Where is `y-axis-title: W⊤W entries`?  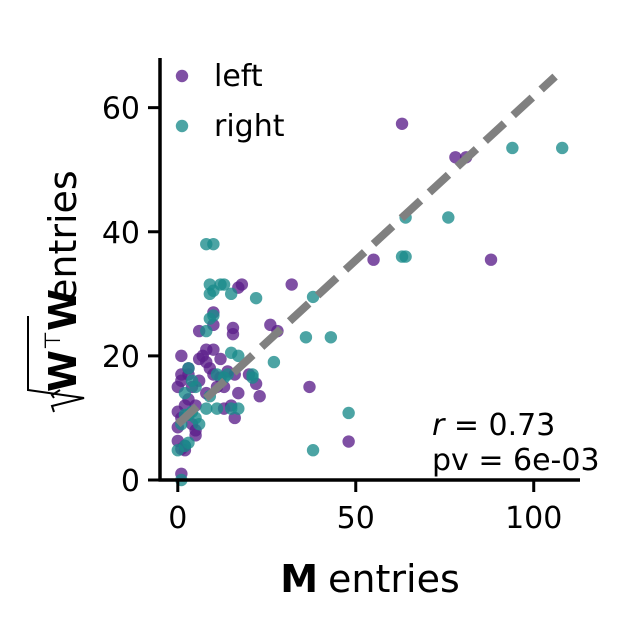
y-axis-title: W⊤W entries is located at coordinates (56, 291).